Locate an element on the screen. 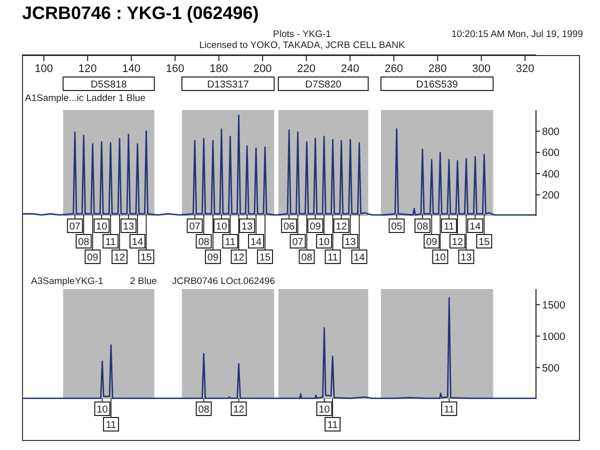 Image resolution: width=600 pixels, height=450 pixels. x-tick-label: 160 is located at coordinates (175, 69).